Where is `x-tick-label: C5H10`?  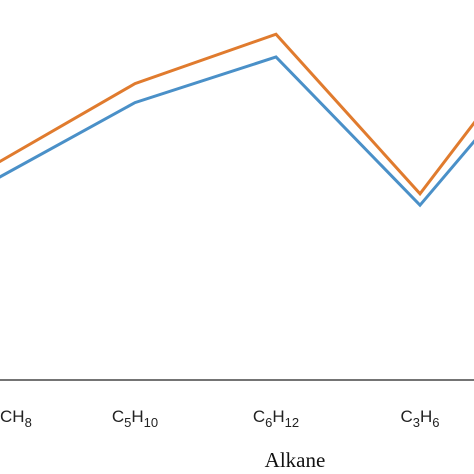
x-tick-label: C5H10 is located at coordinates (135, 418).